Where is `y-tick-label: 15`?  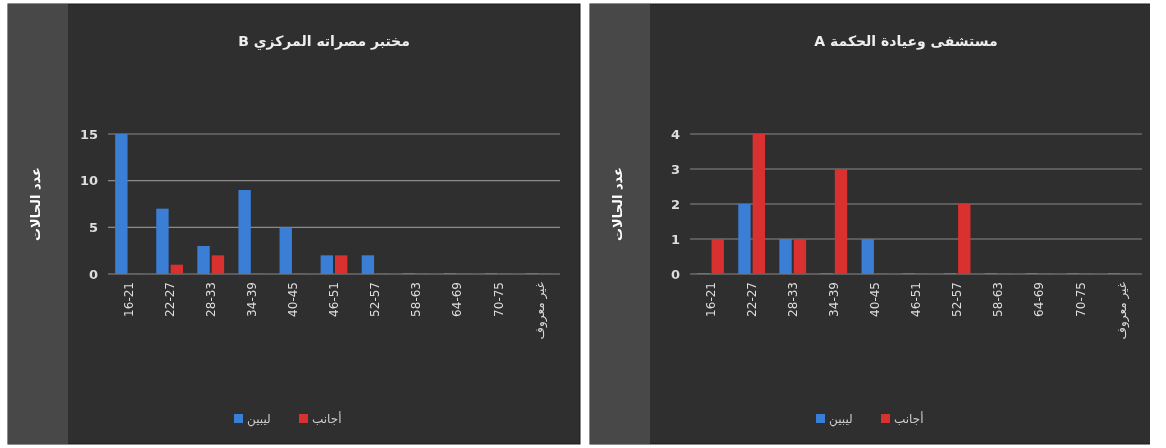
y-tick-label: 15 is located at coordinates (88, 134).